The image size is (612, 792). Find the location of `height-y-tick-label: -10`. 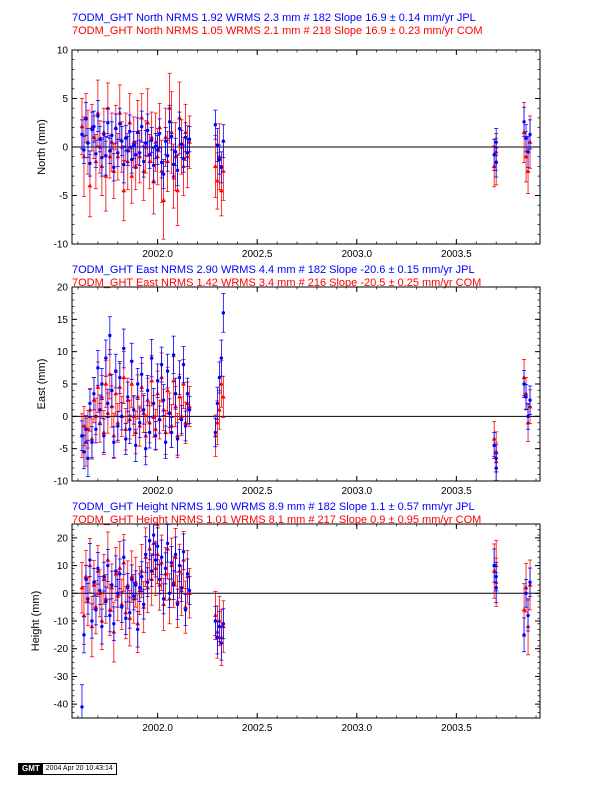

height-y-tick-label: -10 is located at coordinates (61, 622).